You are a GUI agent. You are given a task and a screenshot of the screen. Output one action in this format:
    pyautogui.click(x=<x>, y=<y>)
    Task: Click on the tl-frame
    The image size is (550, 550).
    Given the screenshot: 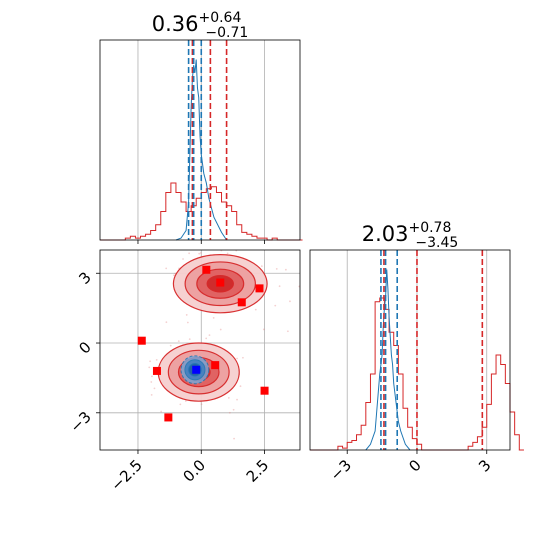 What is the action you would take?
    pyautogui.click(x=200, y=140)
    